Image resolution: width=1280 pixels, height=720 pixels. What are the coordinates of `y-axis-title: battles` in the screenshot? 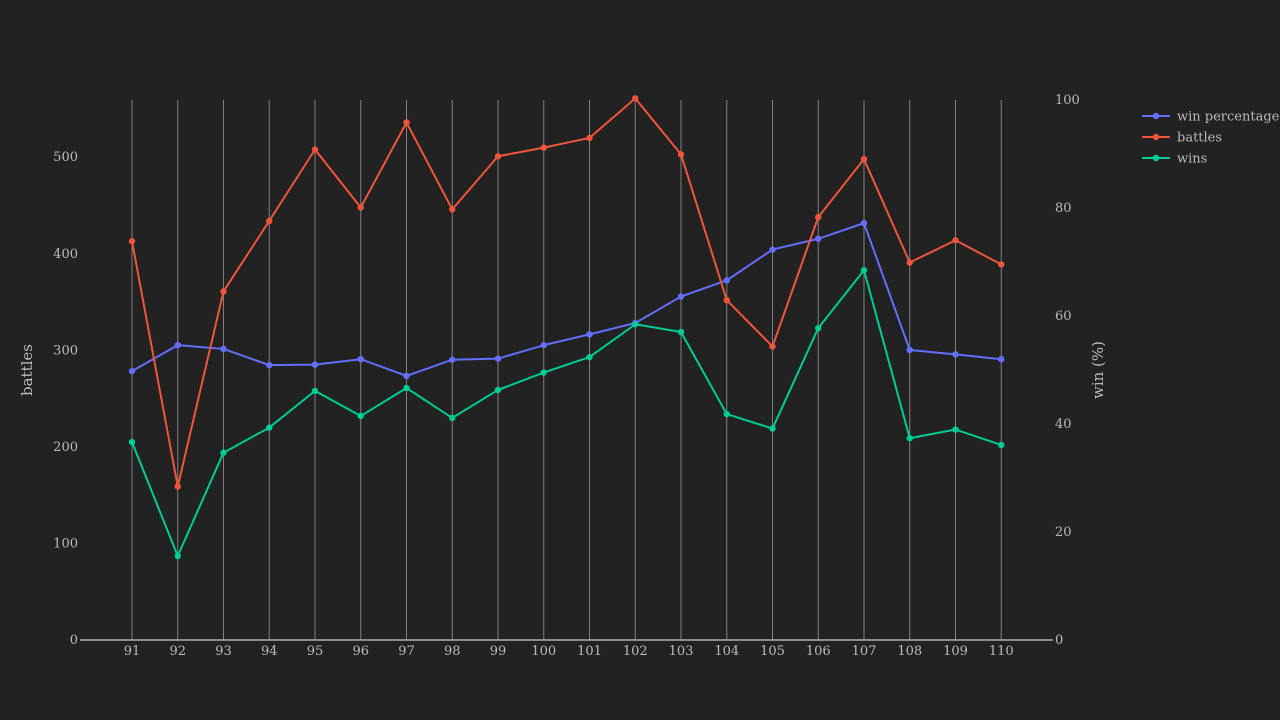 It's located at (27, 370).